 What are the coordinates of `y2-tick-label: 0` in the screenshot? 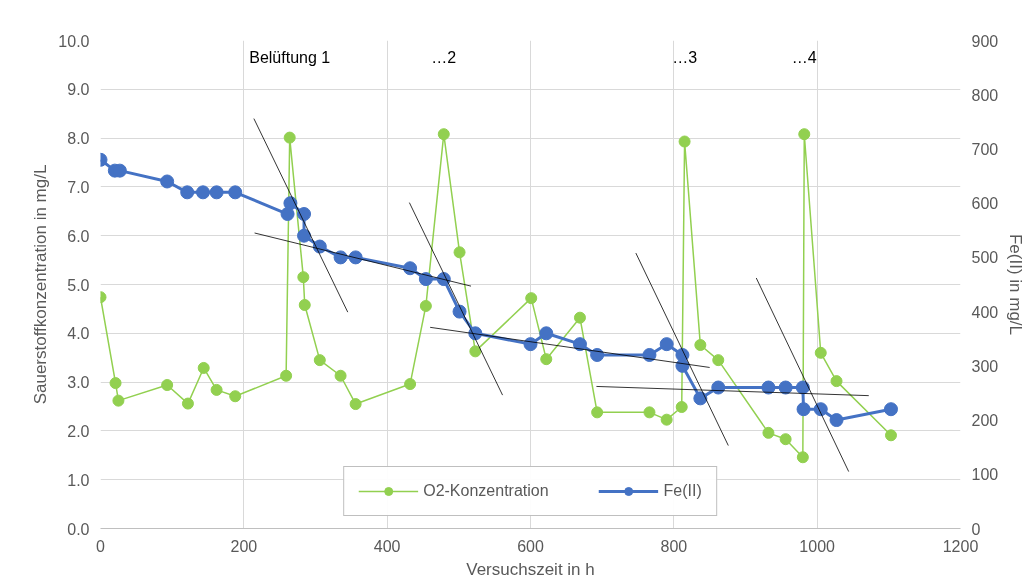 It's located at (976, 529).